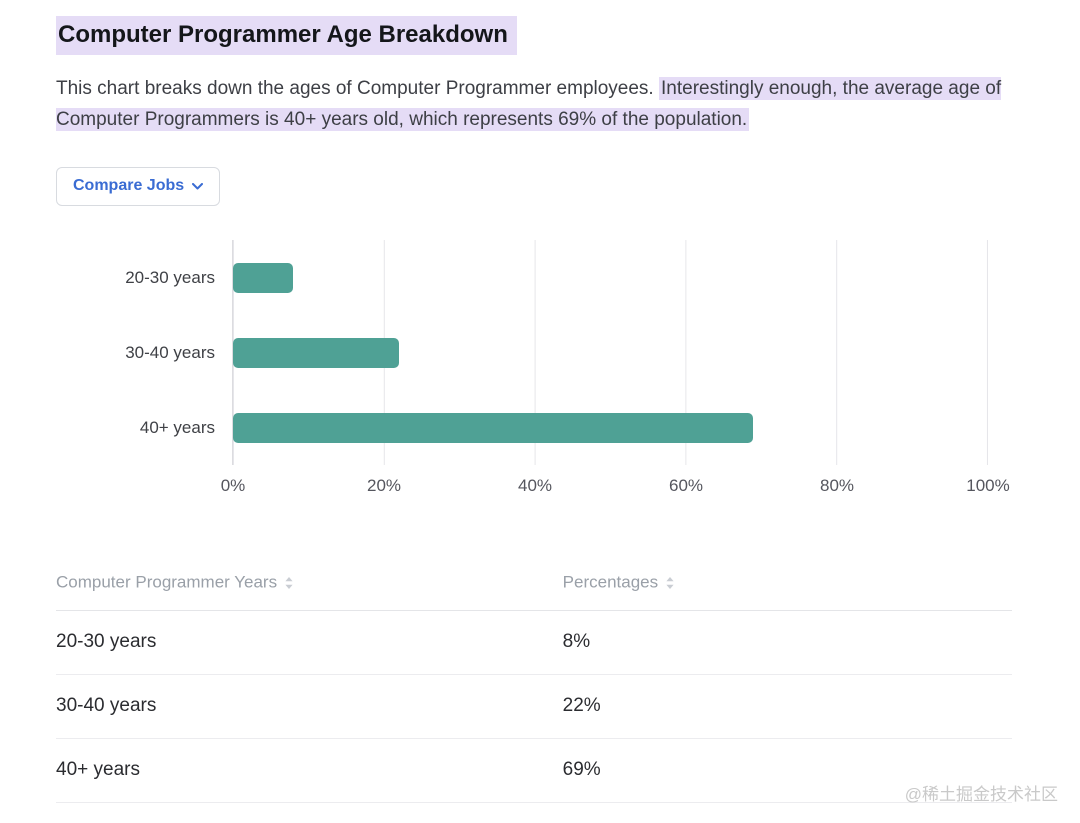 Image resolution: width=1080 pixels, height=823 pixels. Describe the element at coordinates (286, 36) in the screenshot. I see `page-title-text: Computer Programmer Age Breakdown` at that location.